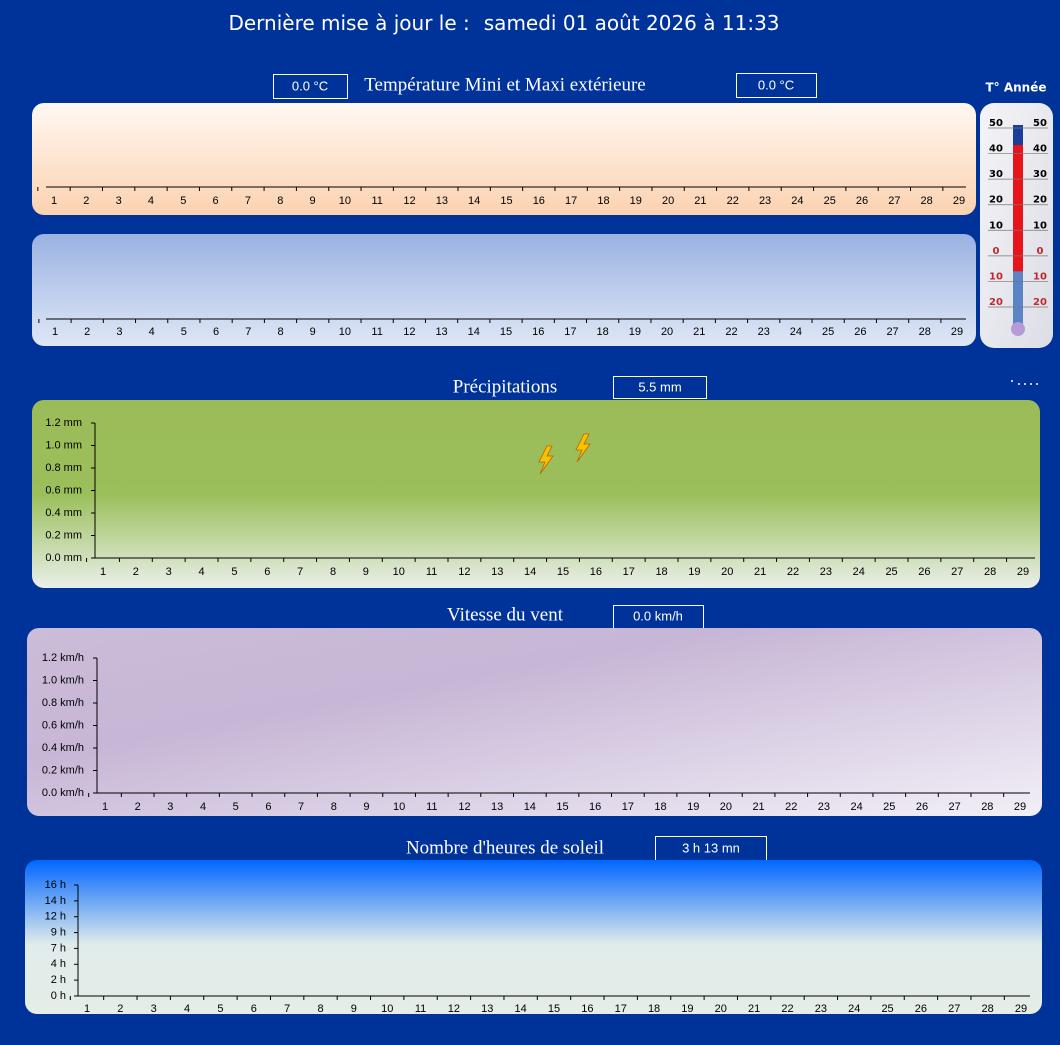 The height and width of the screenshot is (1045, 1060). I want to click on chart-title: Vitesse du vent, so click(505, 614).